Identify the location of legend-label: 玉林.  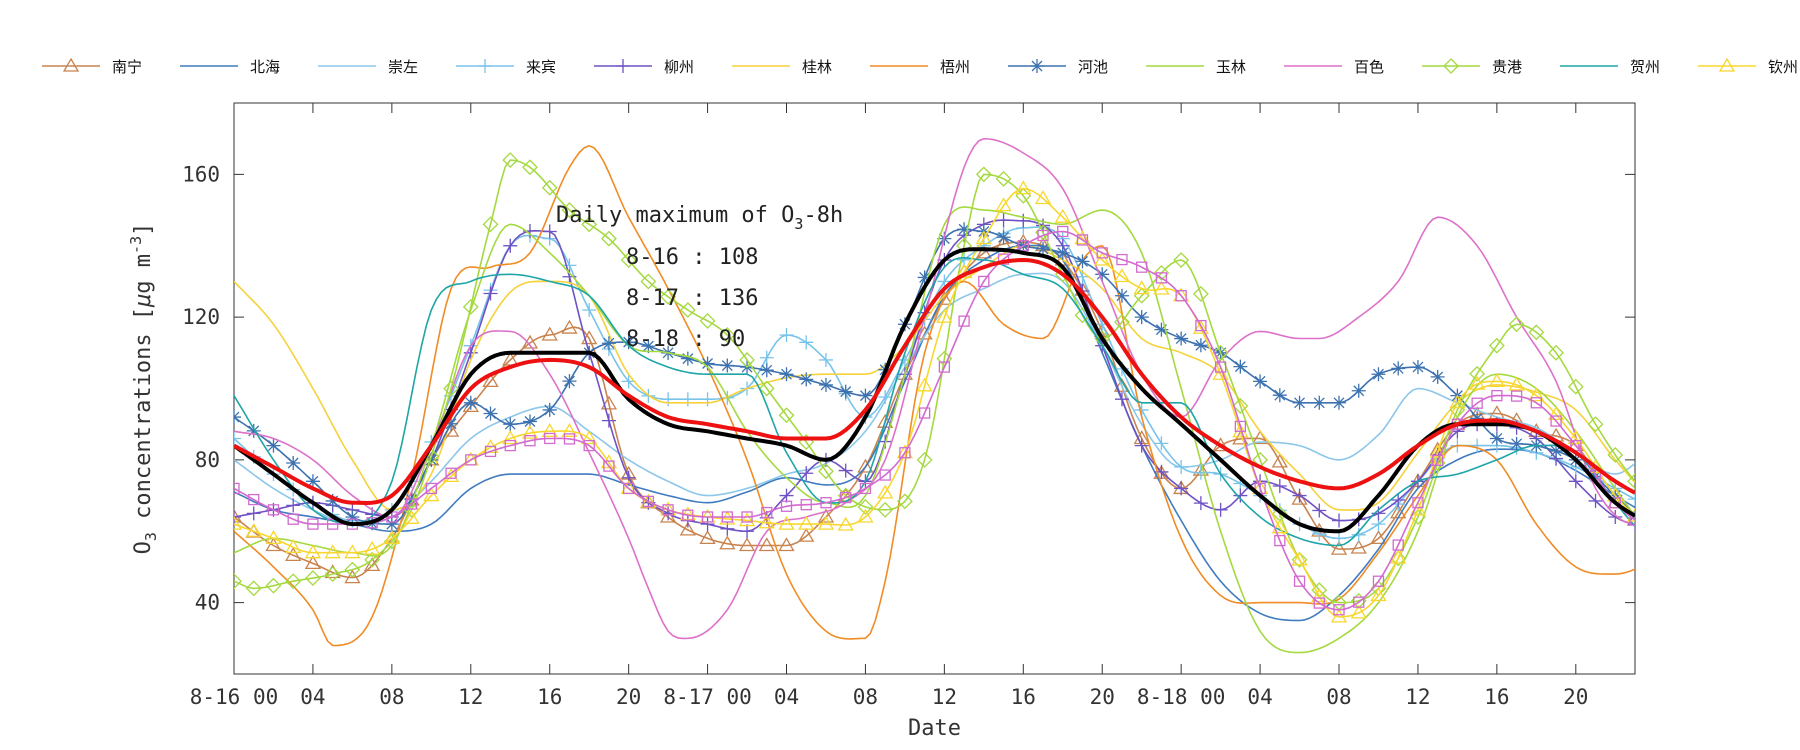
(1231, 67).